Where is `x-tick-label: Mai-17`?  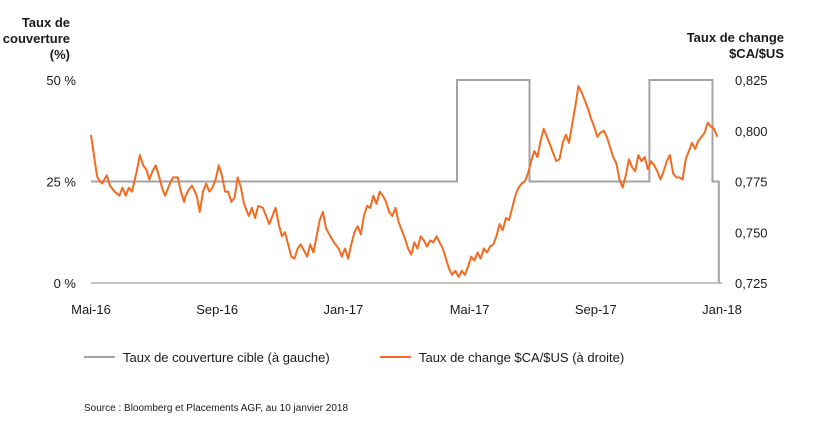 x-tick-label: Mai-17 is located at coordinates (470, 309).